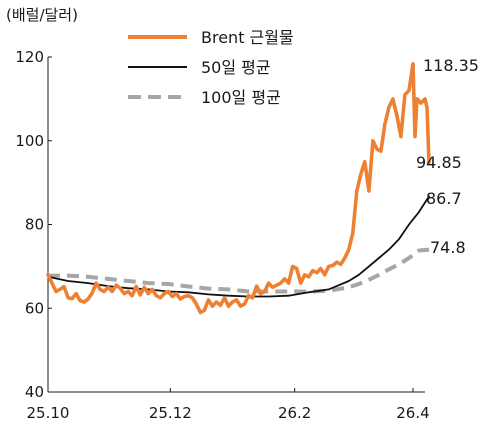 The width and height of the screenshot is (483, 438). What do you see at coordinates (29, 57) in the screenshot?
I see `y-tick-label: 120` at bounding box center [29, 57].